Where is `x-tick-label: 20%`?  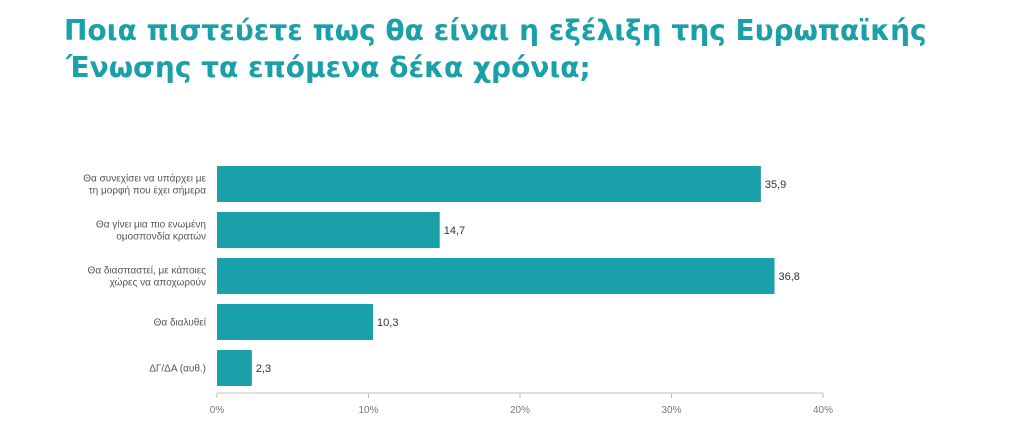 x-tick-label: 20% is located at coordinates (520, 410).